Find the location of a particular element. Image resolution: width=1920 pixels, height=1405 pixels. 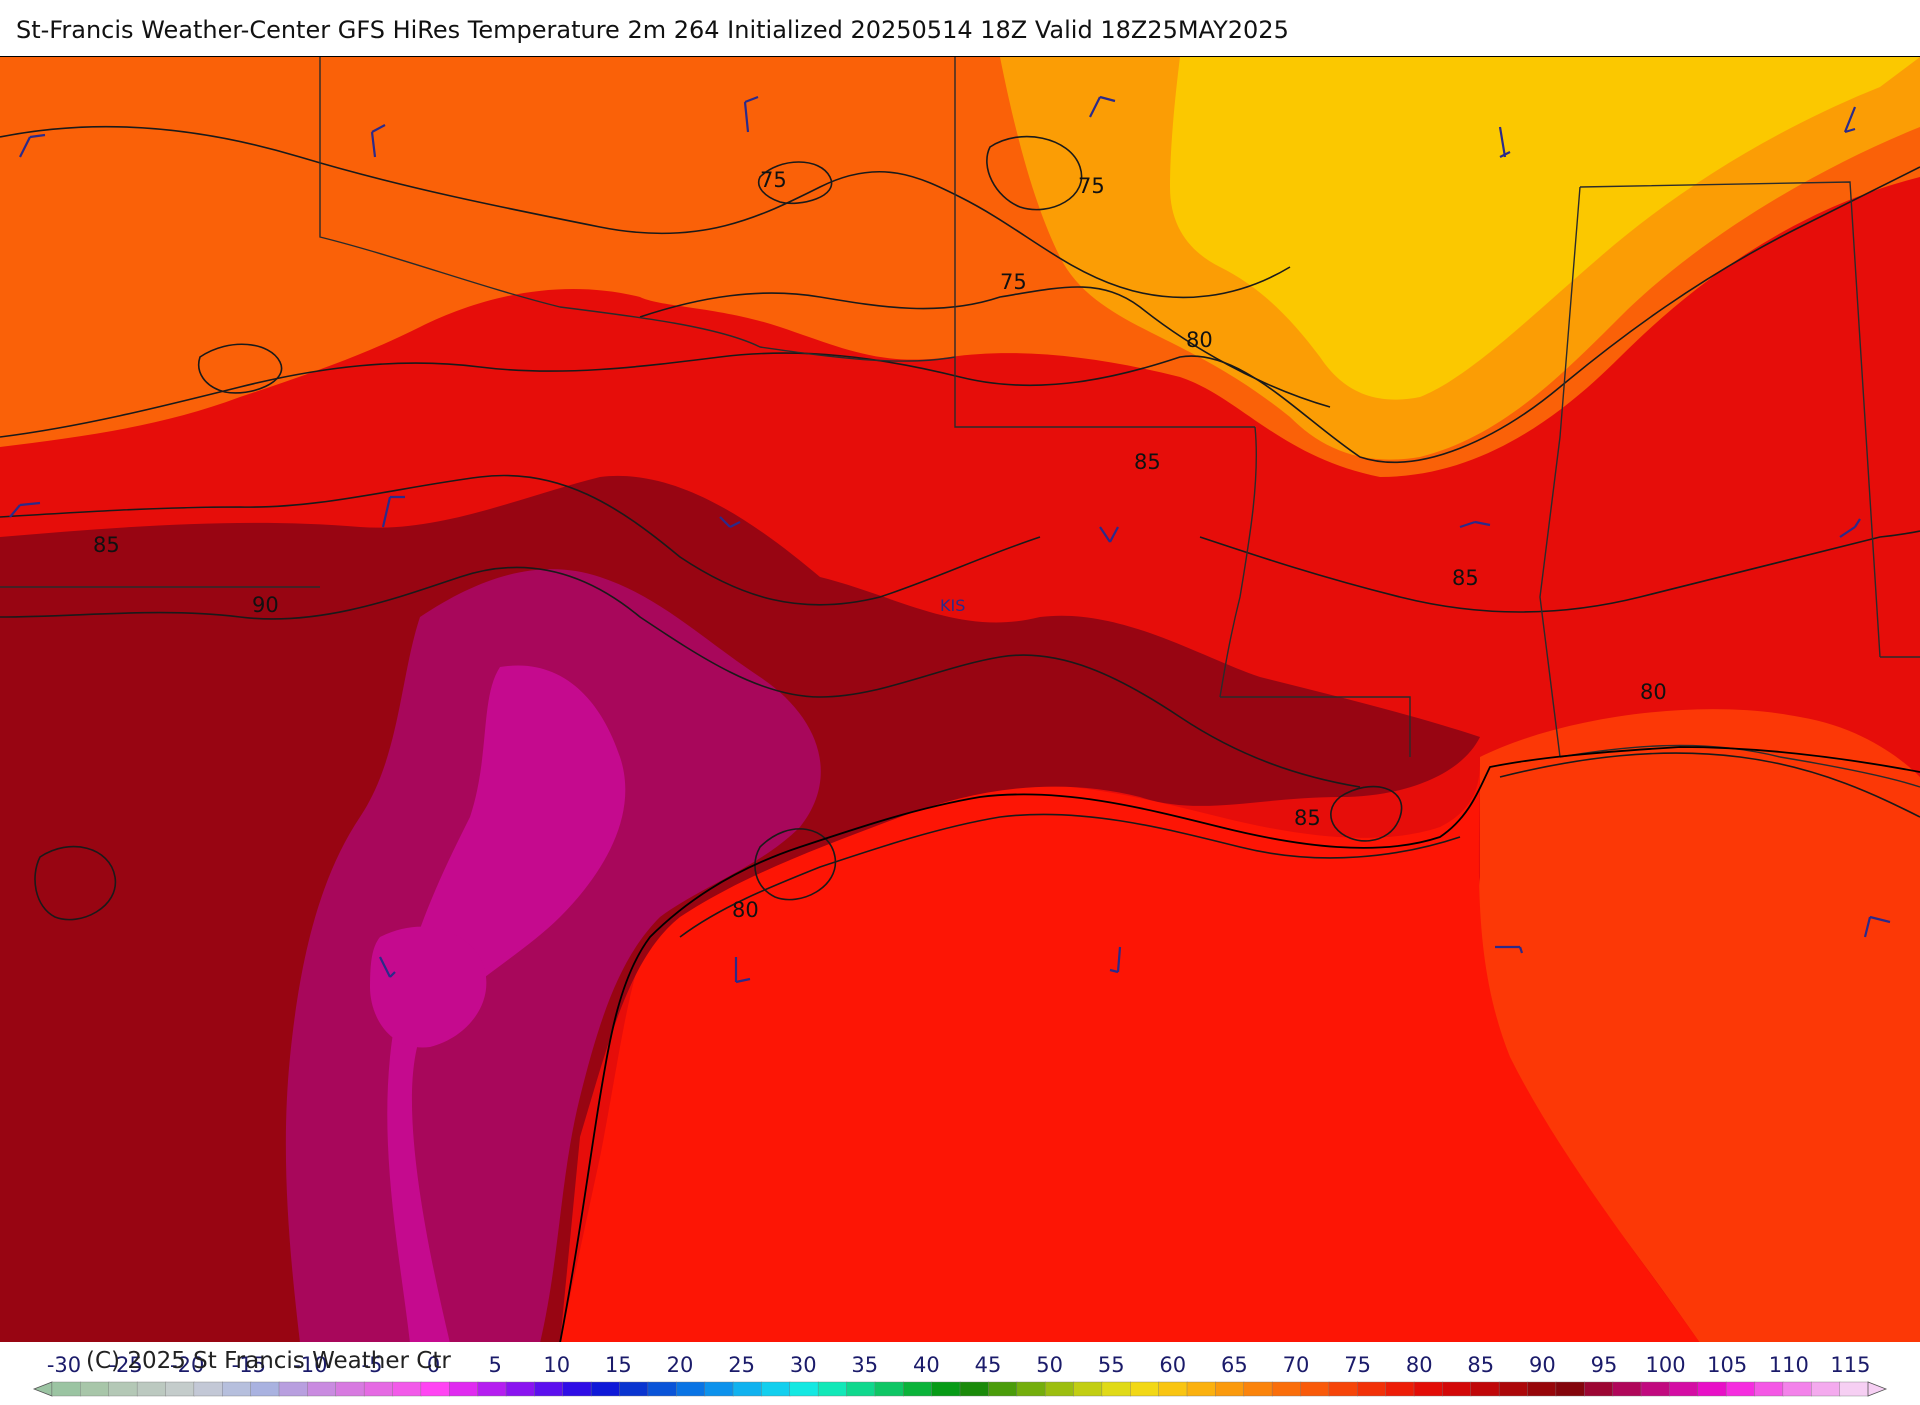

contour-80-gulf-east is located at coordinates (1709, 785).